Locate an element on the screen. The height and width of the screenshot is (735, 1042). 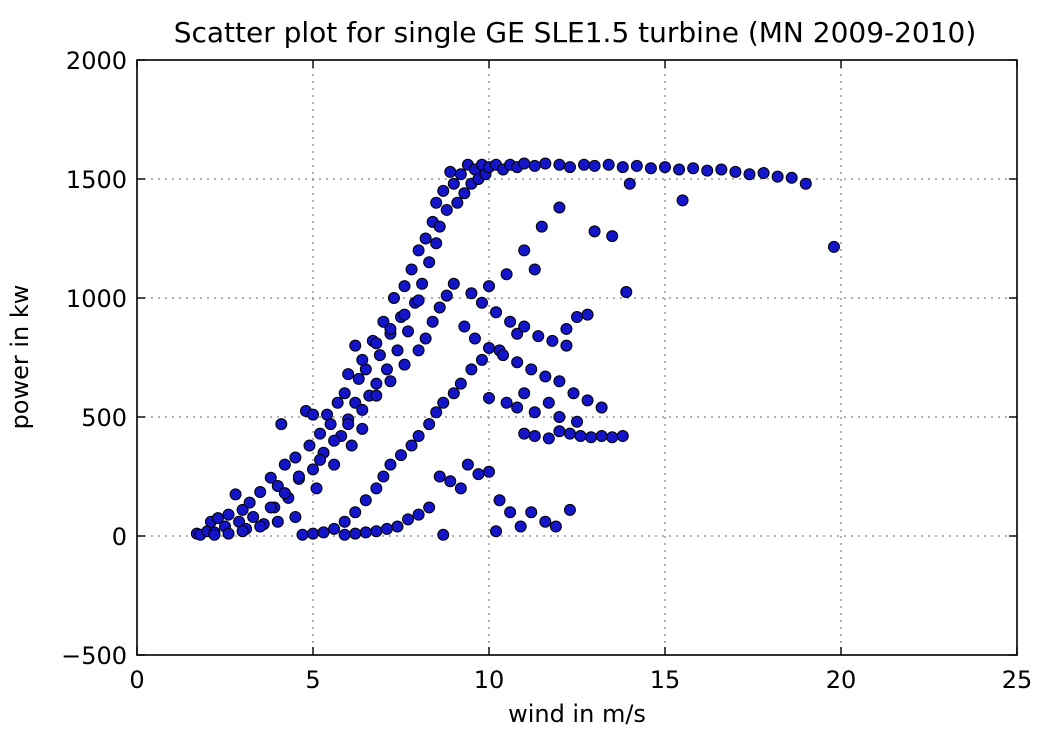
x-tick-label: 10 is located at coordinates (489, 680).